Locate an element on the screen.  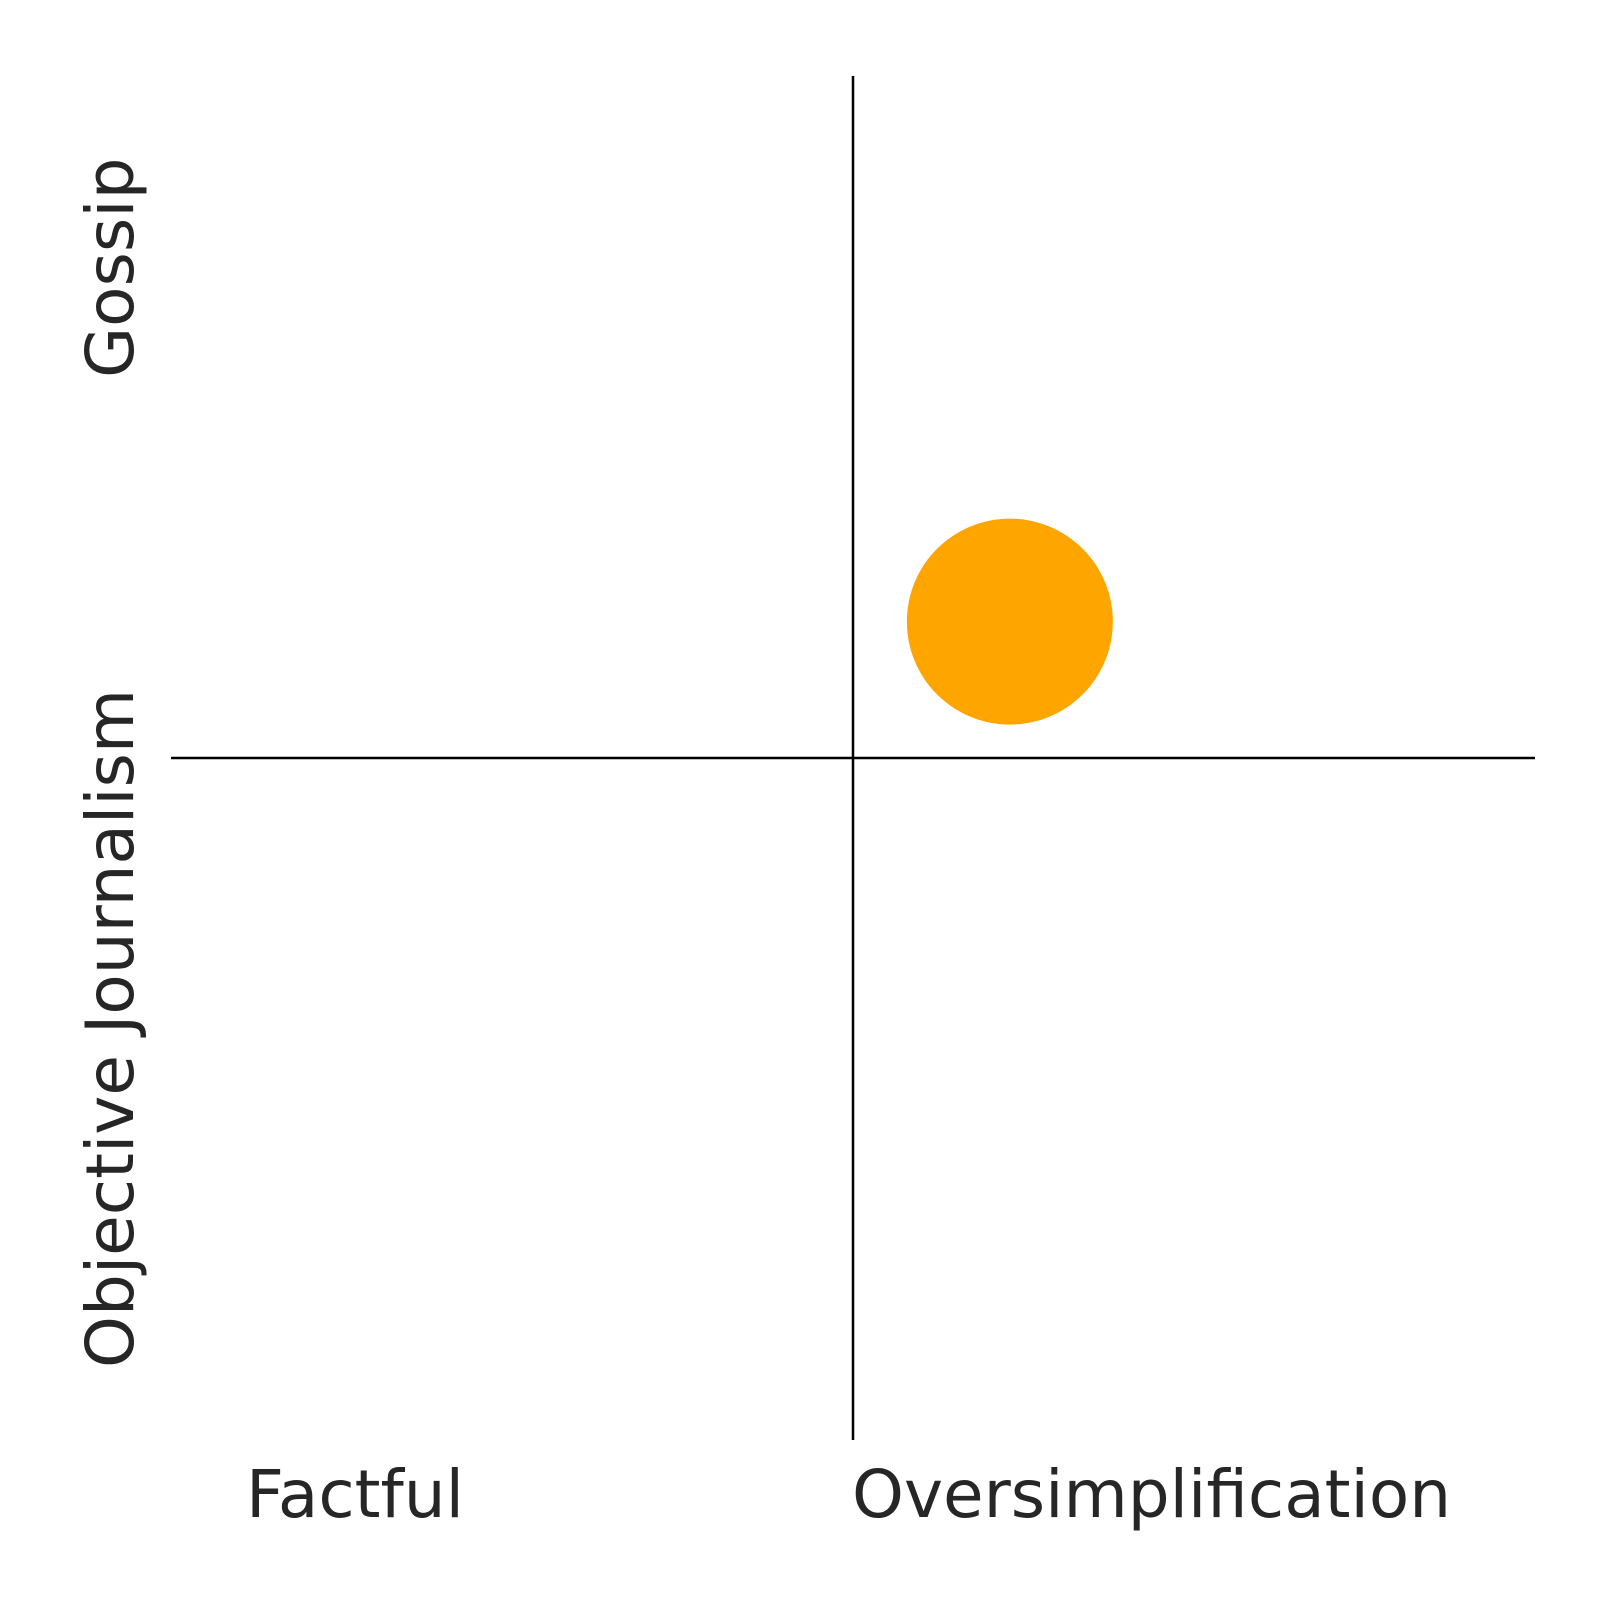
y-axis-bottom-label: Objective Journalism is located at coordinates (110, 1028).